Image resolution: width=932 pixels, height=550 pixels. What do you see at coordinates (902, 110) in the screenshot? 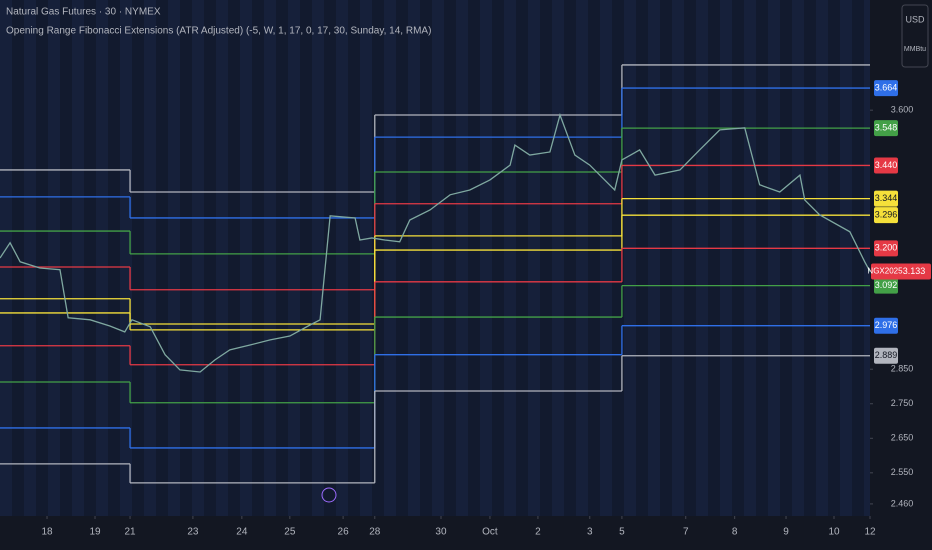
I see `y-tick-label: 3.600` at bounding box center [902, 110].